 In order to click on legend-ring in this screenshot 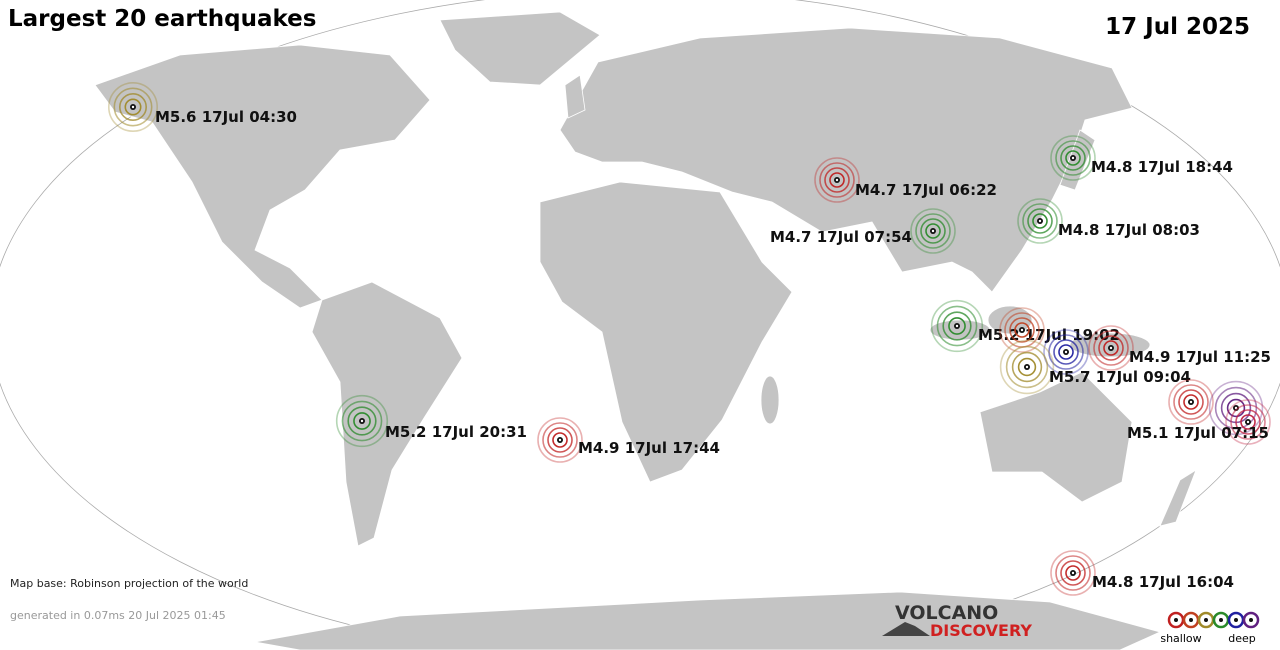, I will do `click(1251, 620)`.